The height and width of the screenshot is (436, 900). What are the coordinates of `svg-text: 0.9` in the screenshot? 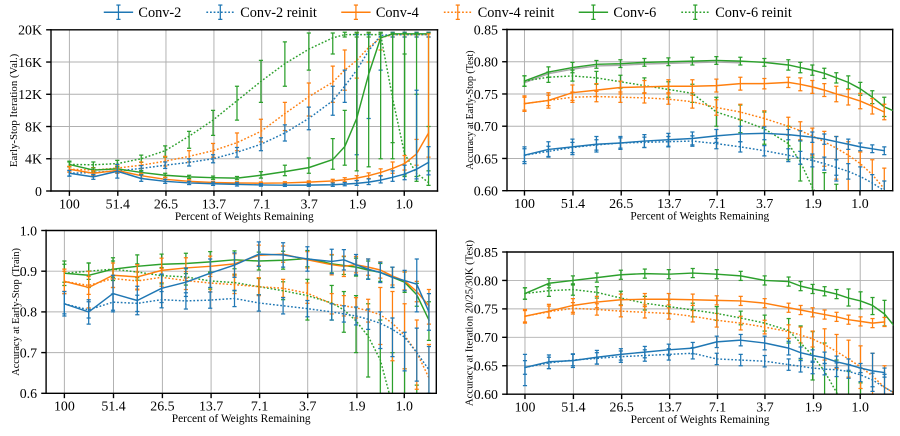 It's located at (28, 272).